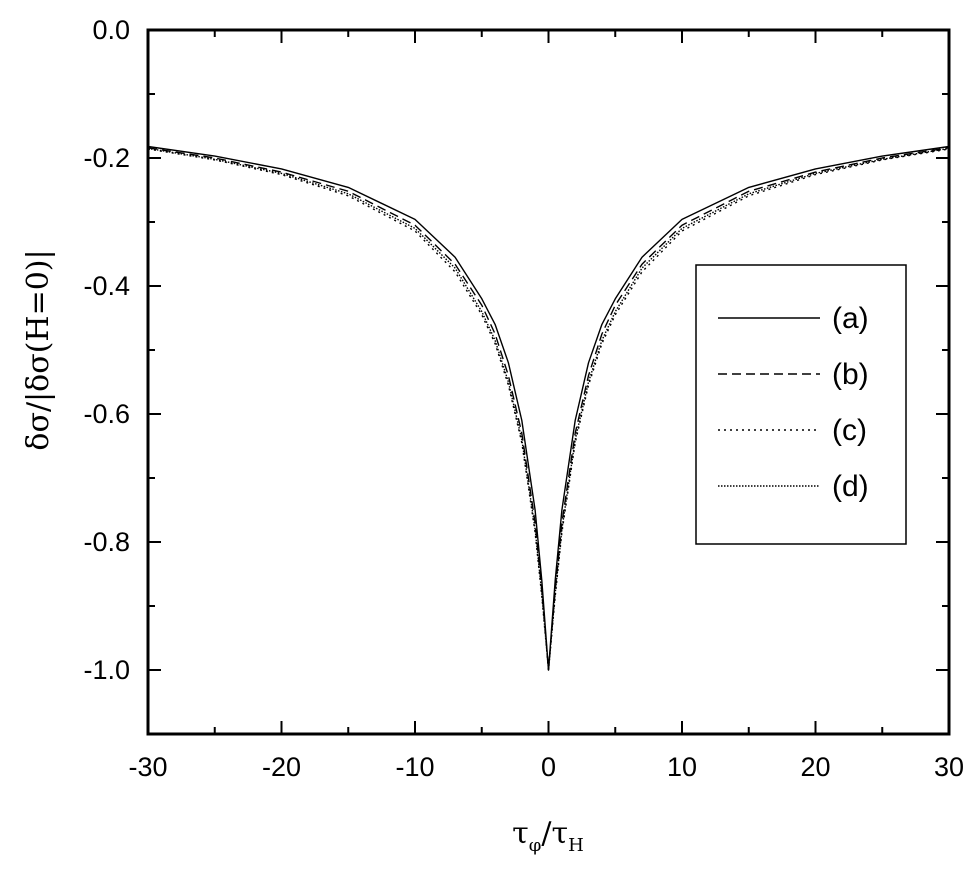  I want to click on legend-label: (b), so click(850, 374).